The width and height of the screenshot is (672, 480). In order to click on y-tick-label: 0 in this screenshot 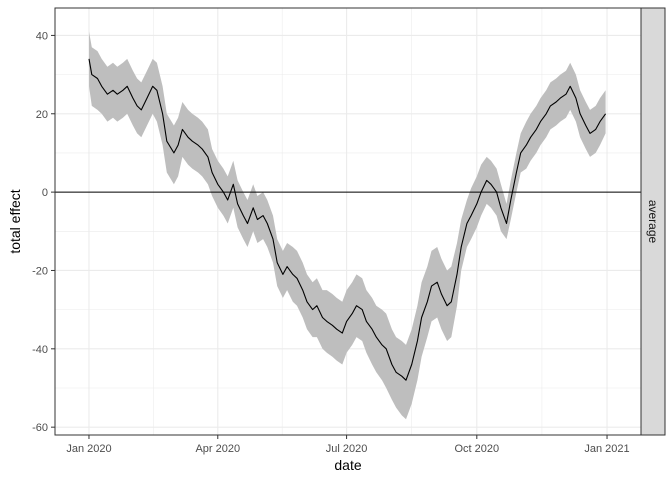, I will do `click(45, 193)`.